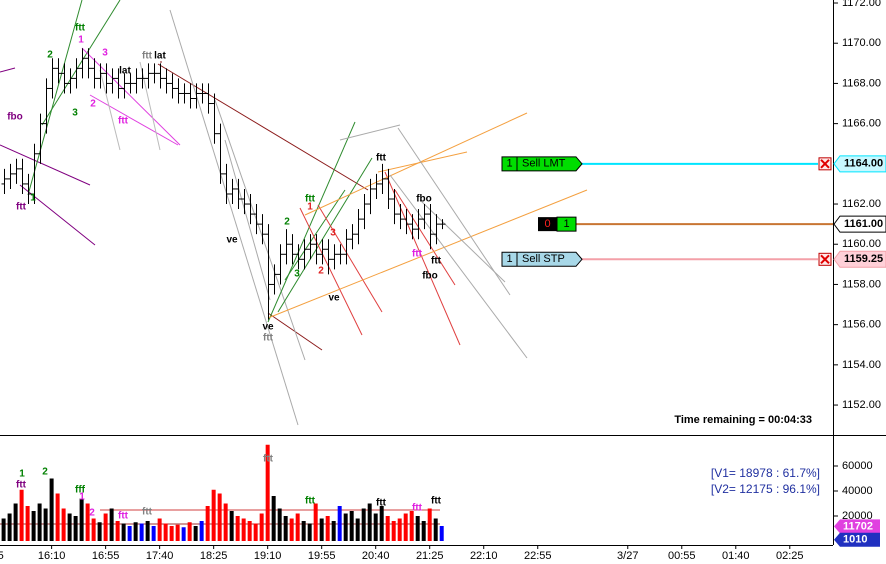 This screenshot has height=564, width=886. What do you see at coordinates (861, 325) in the screenshot?
I see `y-tick-label: 1156.00` at bounding box center [861, 325].